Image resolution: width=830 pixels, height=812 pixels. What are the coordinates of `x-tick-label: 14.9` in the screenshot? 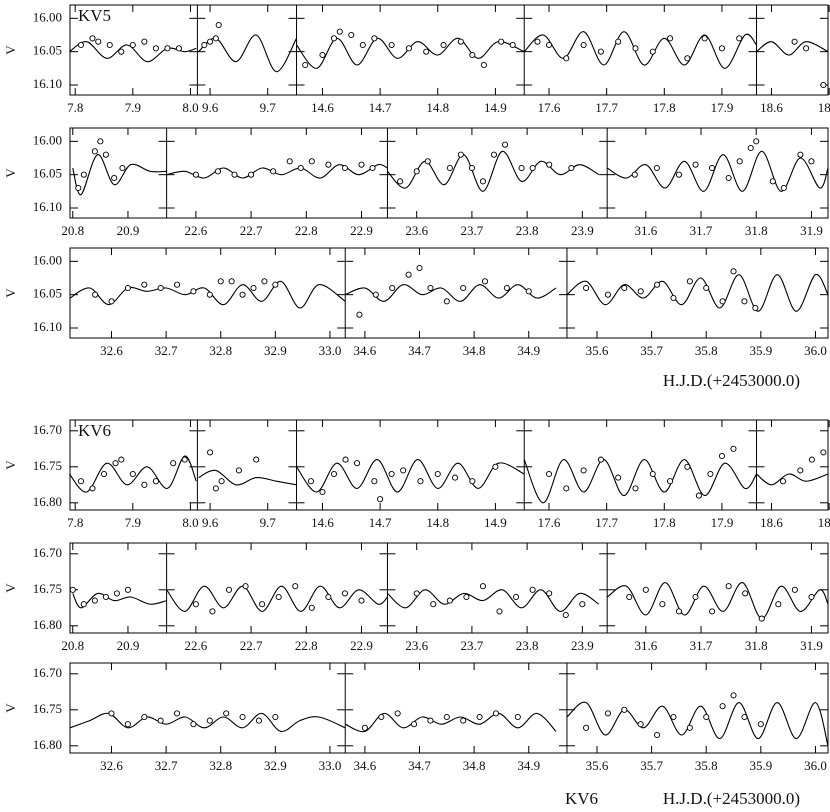 It's located at (495, 107).